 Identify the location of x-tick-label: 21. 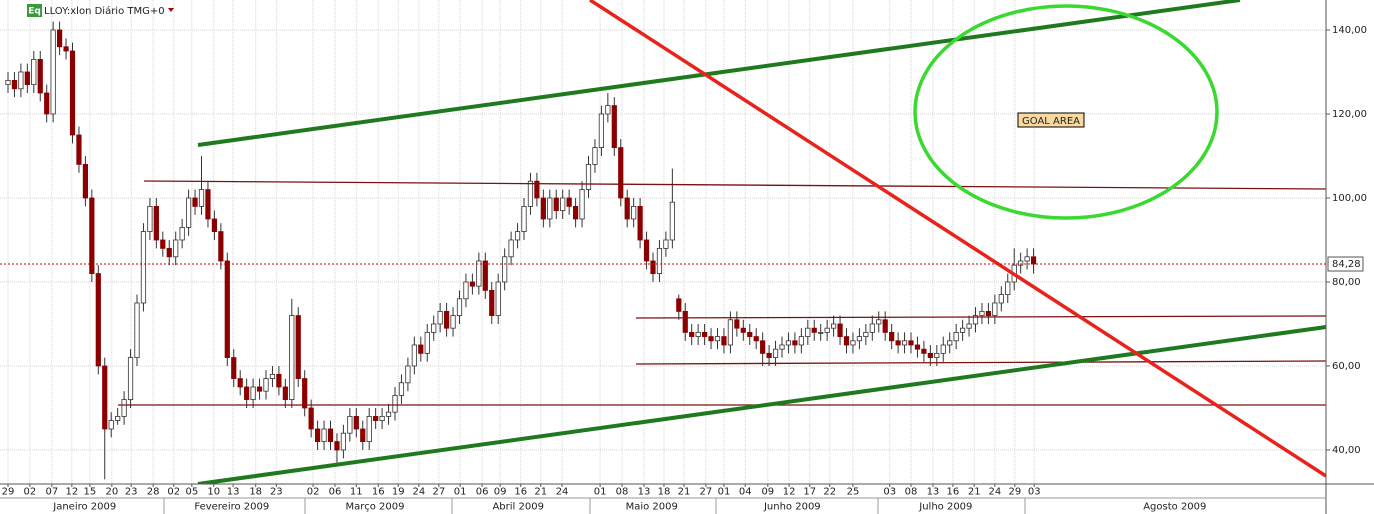
(684, 492).